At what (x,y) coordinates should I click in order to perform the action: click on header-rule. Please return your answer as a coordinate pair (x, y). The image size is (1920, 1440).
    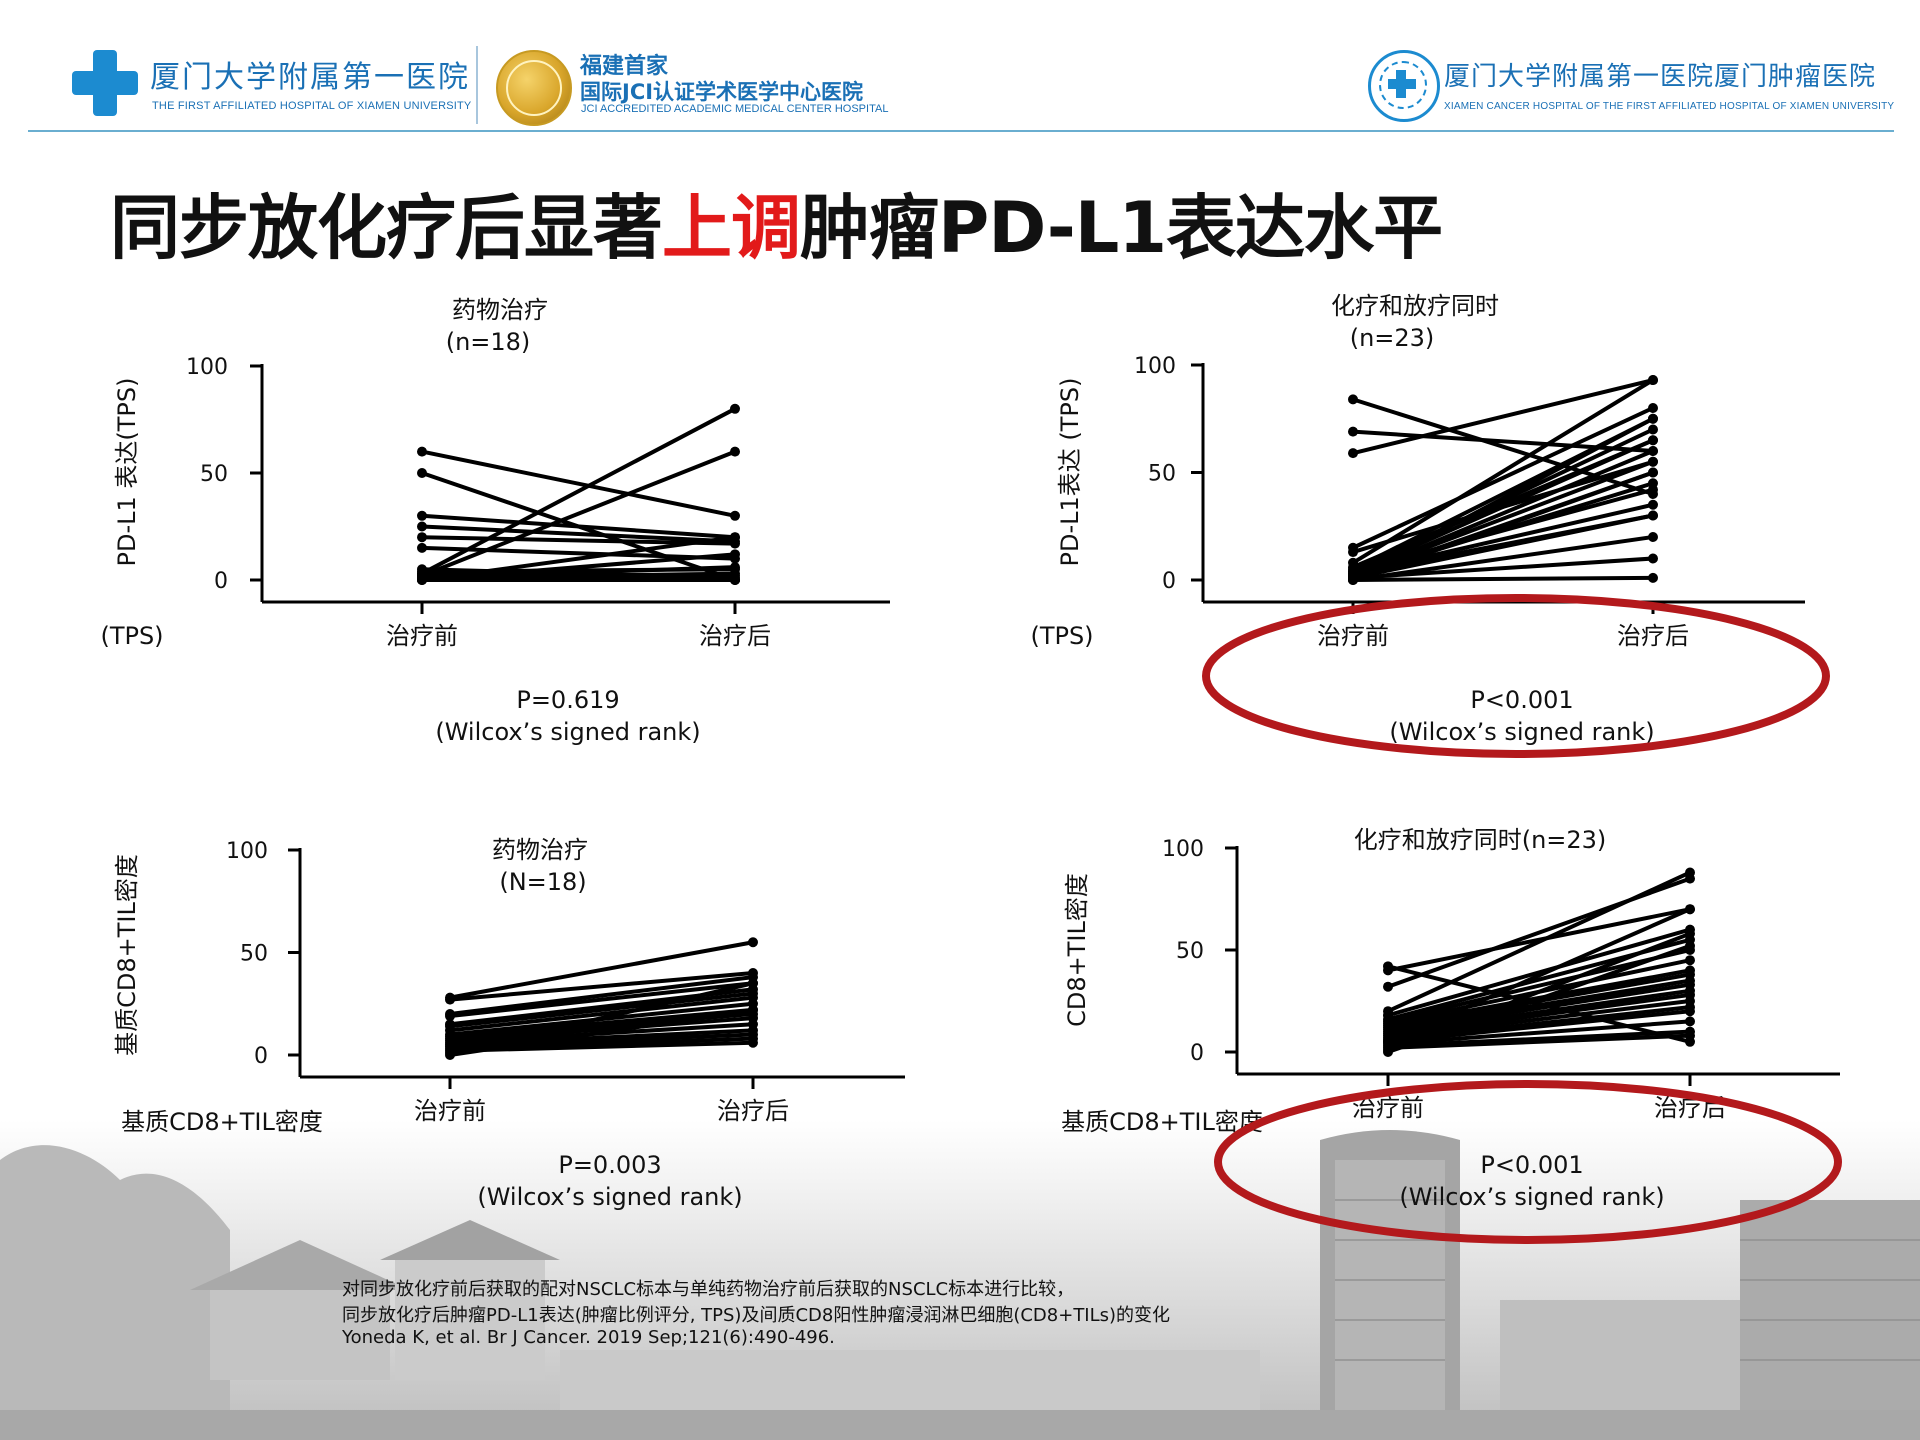
    Looking at the image, I should click on (961, 131).